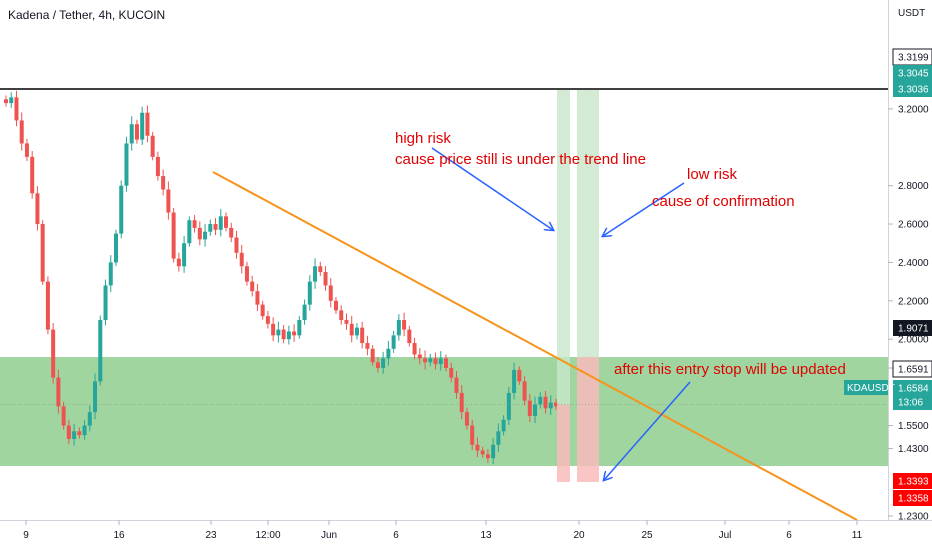 Image resolution: width=932 pixels, height=550 pixels. Describe the element at coordinates (913, 186) in the screenshot. I see `y-tick-label: 2.8000` at that location.